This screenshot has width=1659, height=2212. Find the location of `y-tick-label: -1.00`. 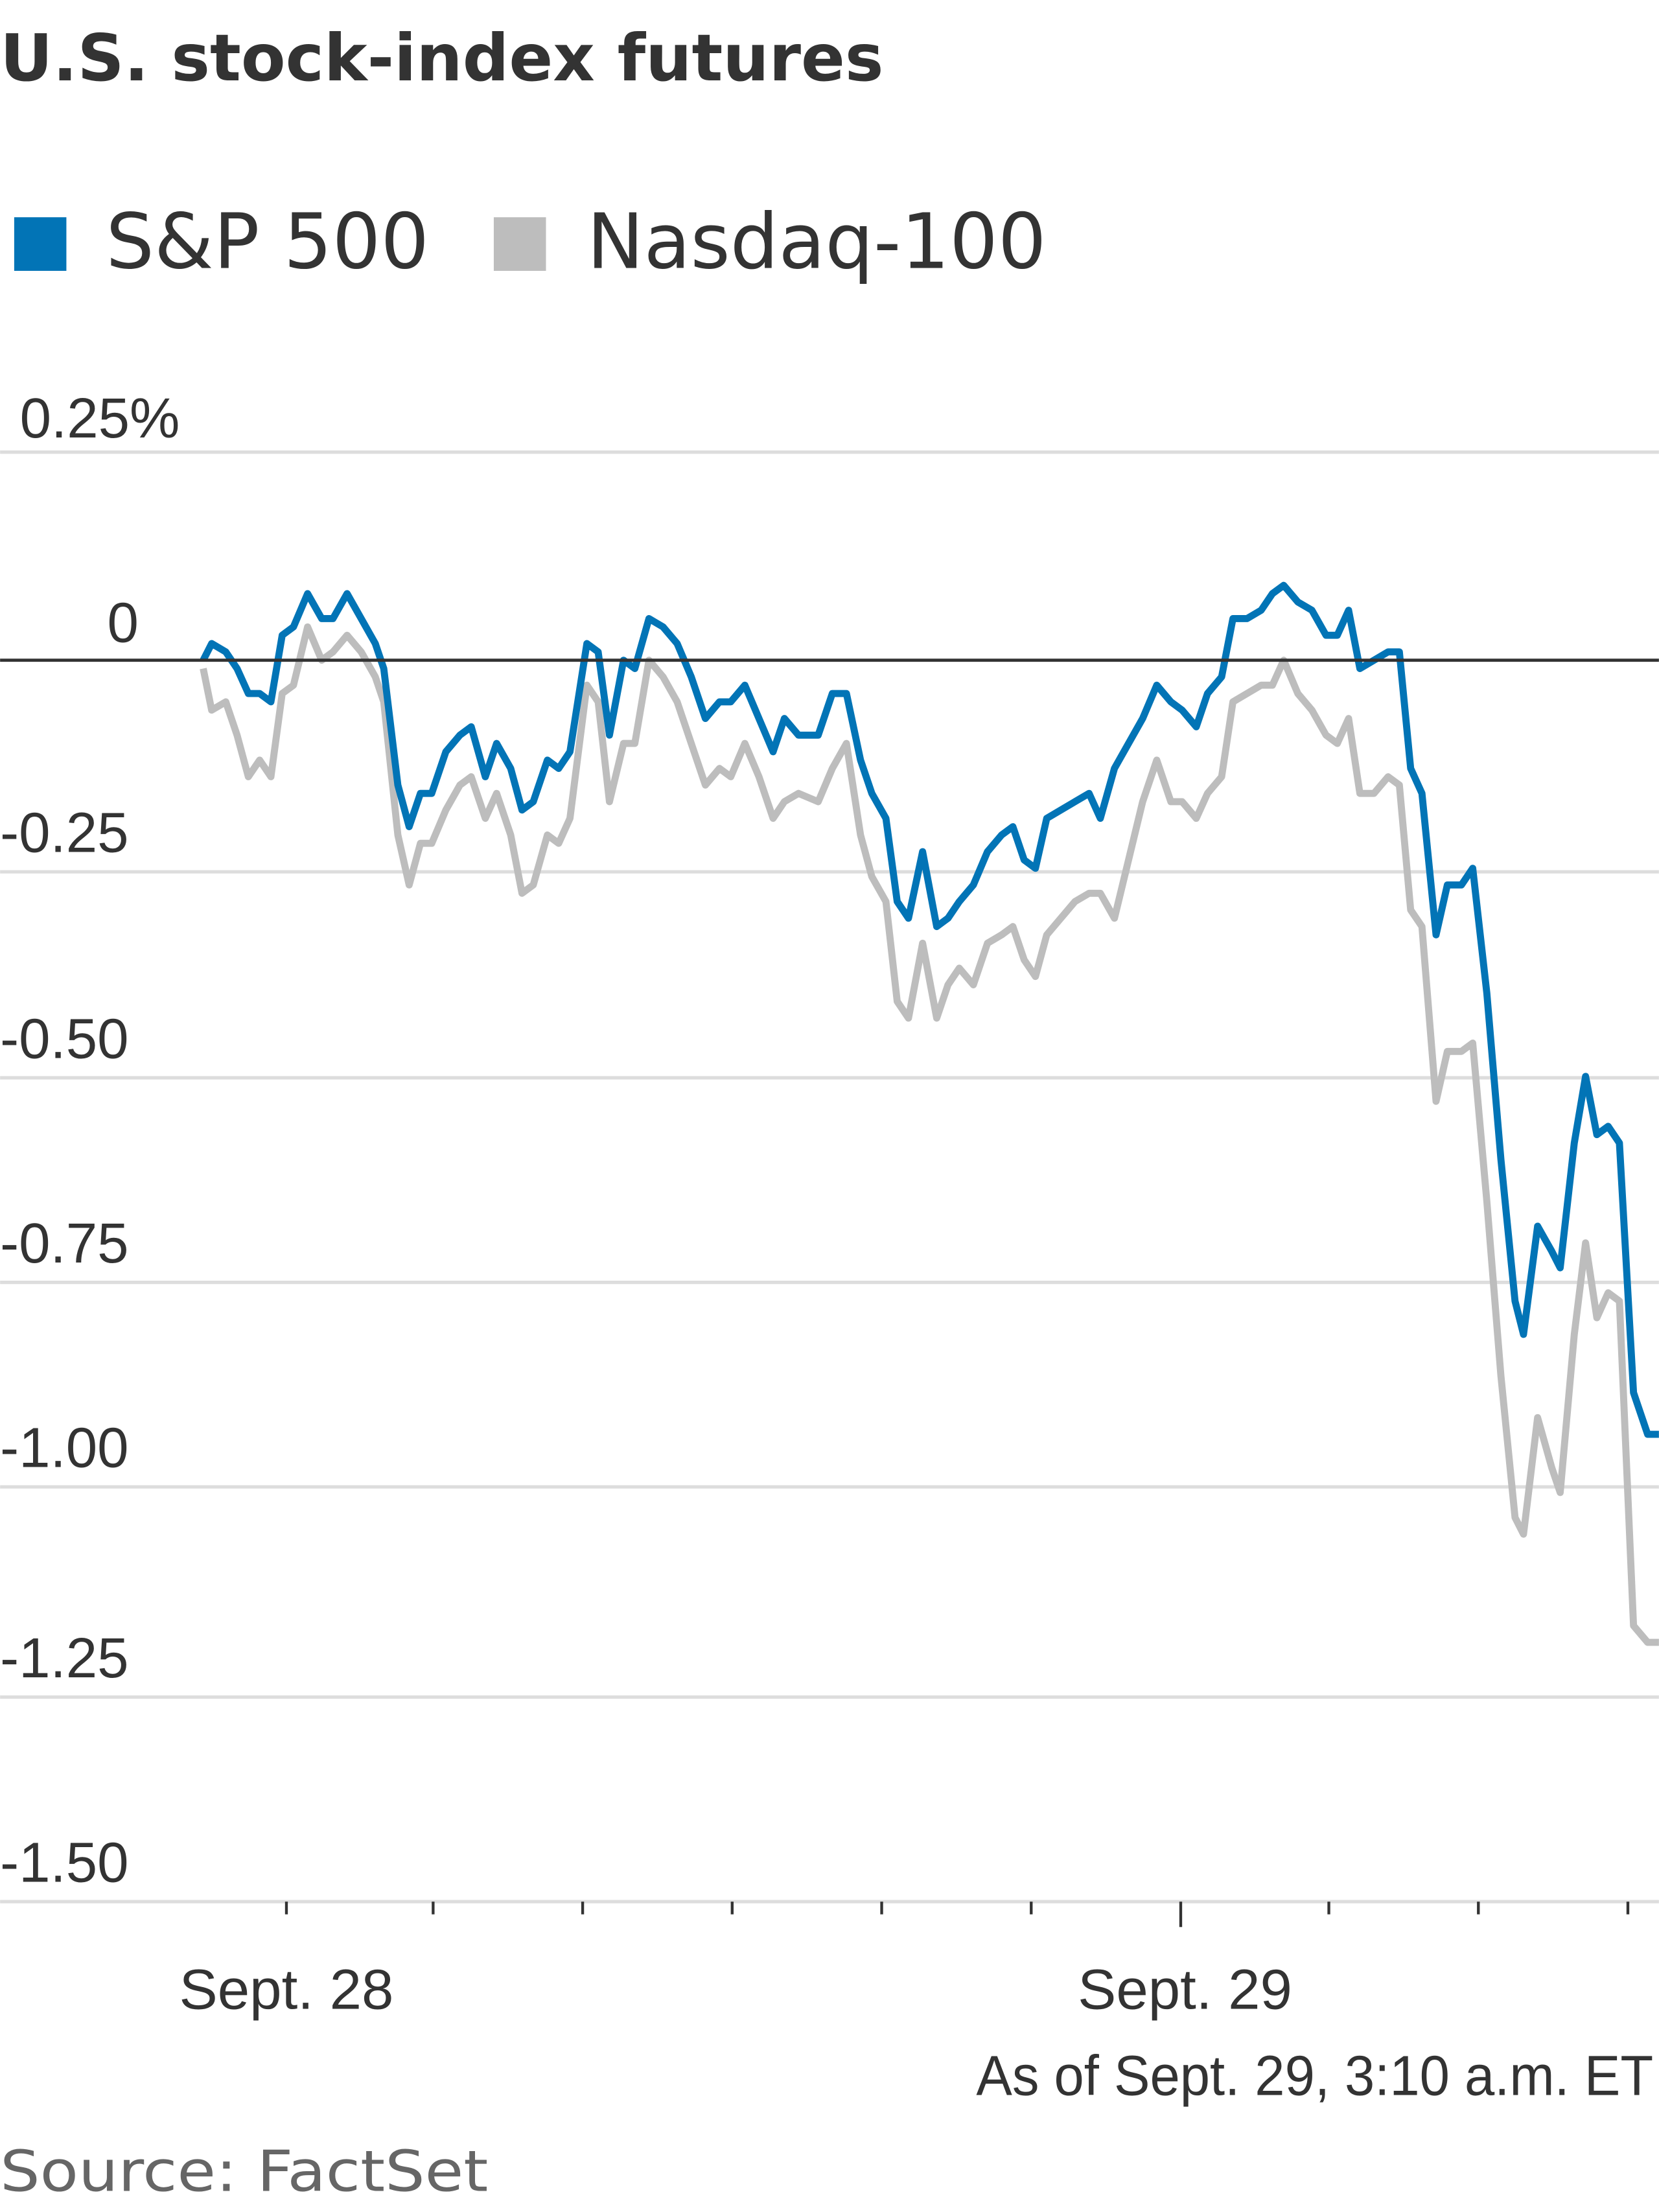

y-tick-label: -1.00 is located at coordinates (64, 1448).